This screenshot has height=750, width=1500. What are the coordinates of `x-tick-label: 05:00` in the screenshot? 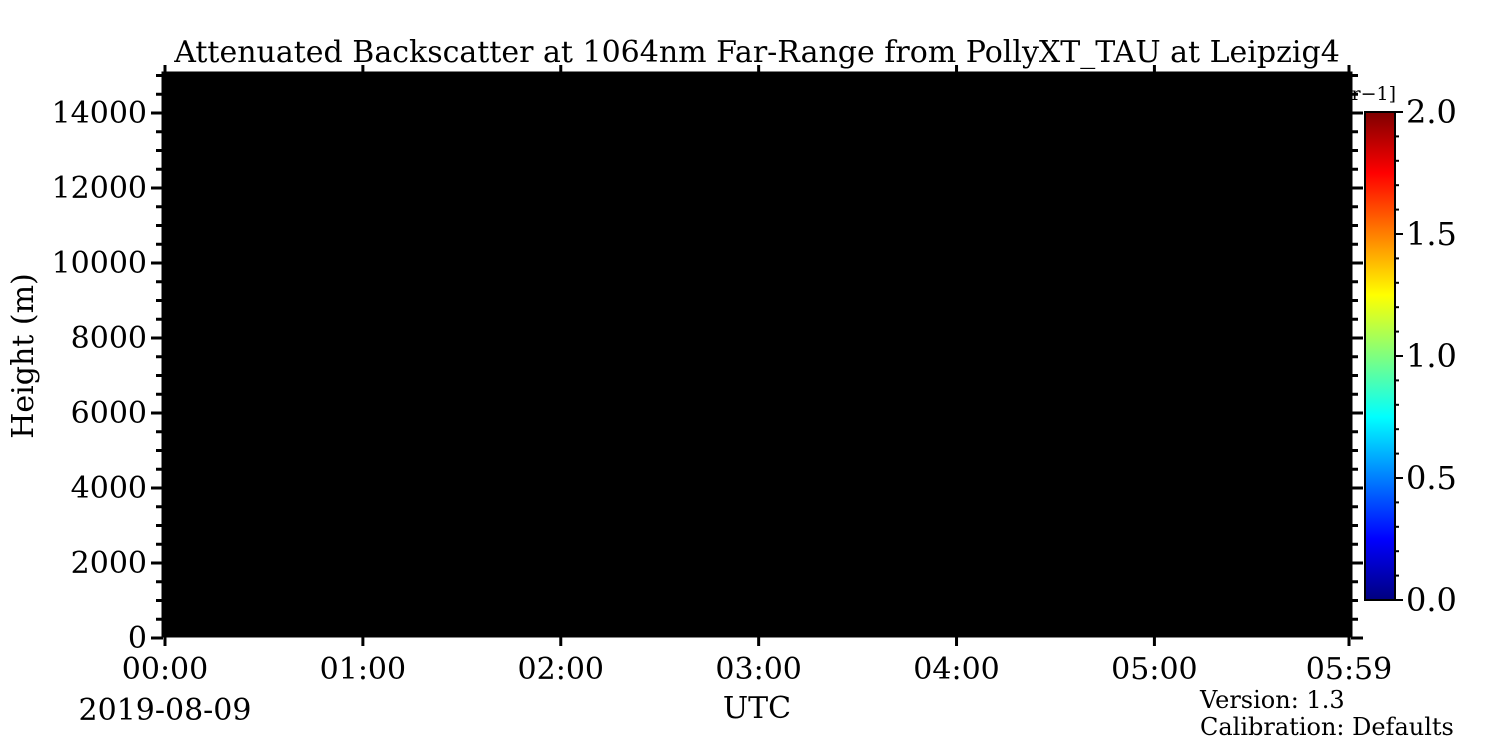 It's located at (1154, 669).